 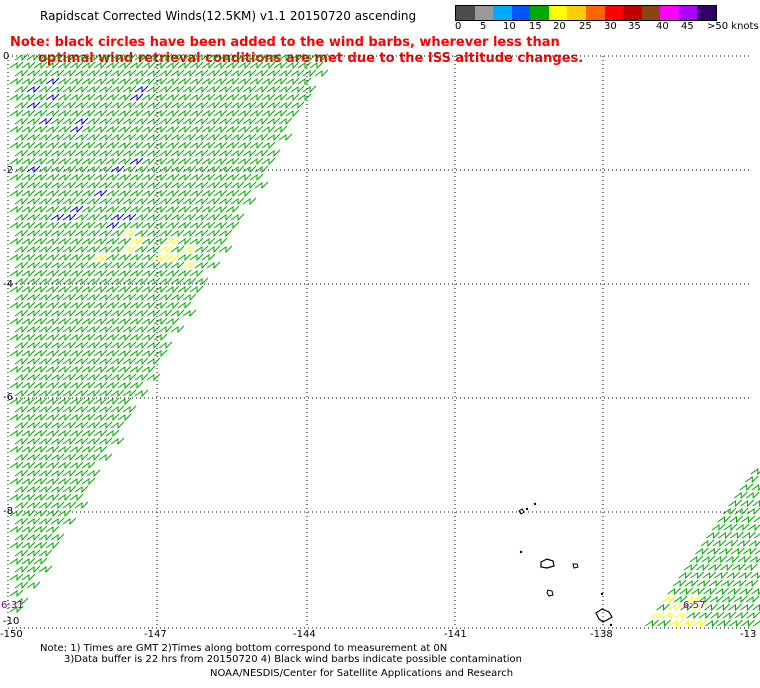 What do you see at coordinates (602, 594) in the screenshot?
I see `island-dot` at bounding box center [602, 594].